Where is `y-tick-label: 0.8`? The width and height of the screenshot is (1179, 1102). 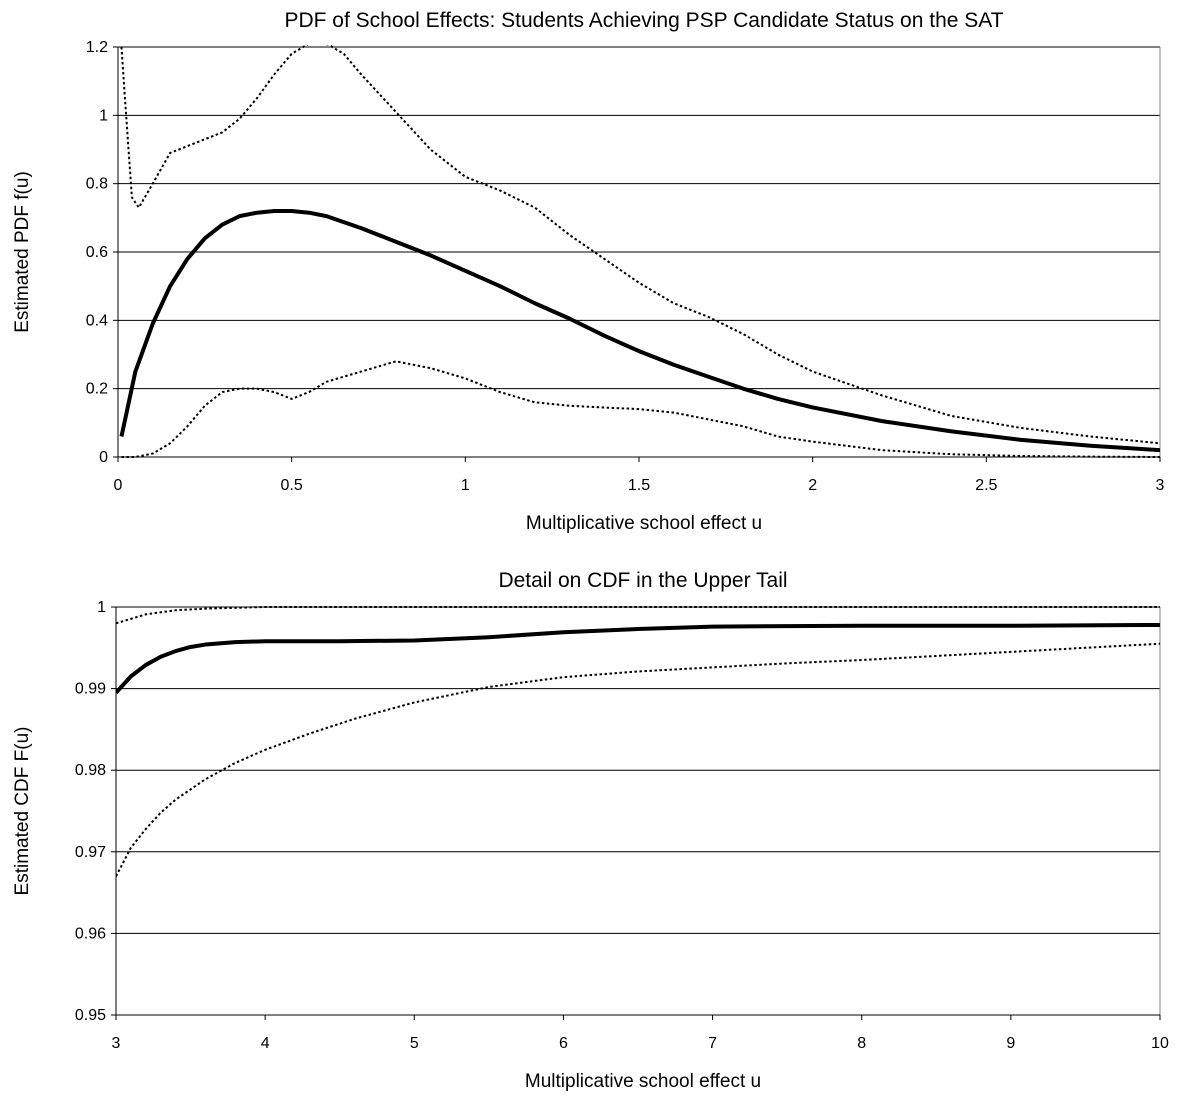
y-tick-label: 0.8 is located at coordinates (97, 184).